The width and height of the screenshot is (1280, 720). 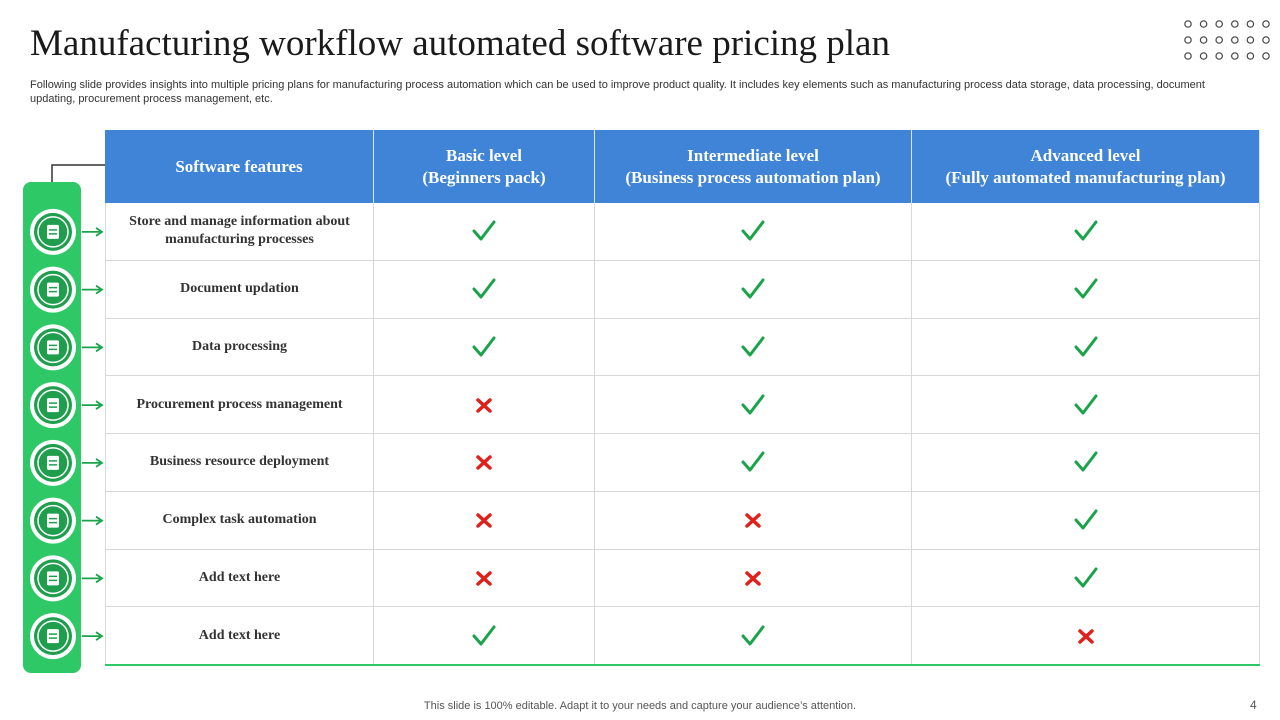 I want to click on feature-name: Data processing, so click(x=239, y=346).